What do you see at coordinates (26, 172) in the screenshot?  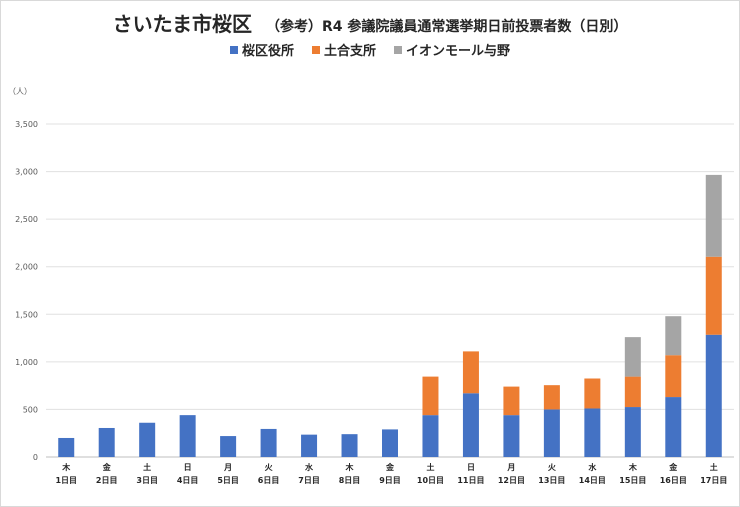 I see `y-tick-label-3000: 3,000` at bounding box center [26, 172].